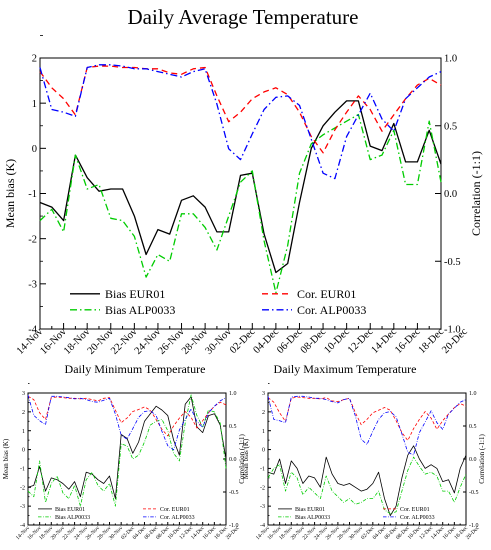  Describe the element at coordinates (267, 341) in the screenshot. I see `x-tick-label: 04-Dec` at that location.